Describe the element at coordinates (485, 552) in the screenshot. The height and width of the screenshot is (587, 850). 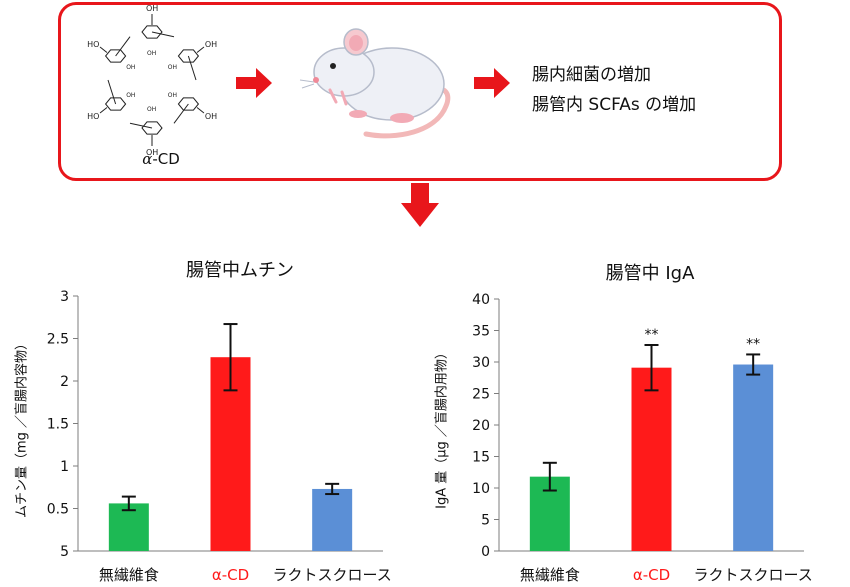
I see `y-tick-label: 0` at that location.